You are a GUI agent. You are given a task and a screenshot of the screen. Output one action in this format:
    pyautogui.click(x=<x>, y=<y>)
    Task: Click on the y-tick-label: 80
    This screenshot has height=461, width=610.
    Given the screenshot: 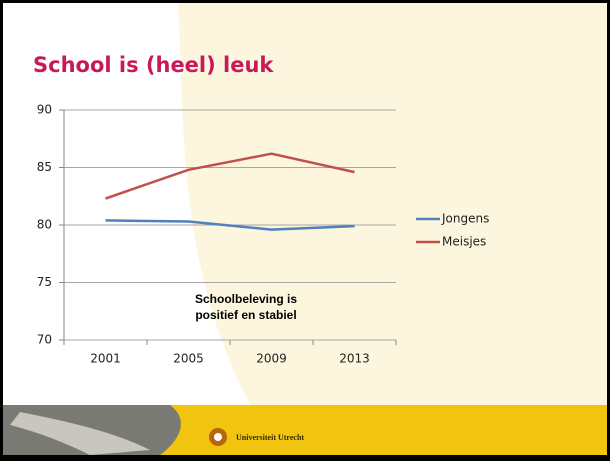 What is the action you would take?
    pyautogui.click(x=44, y=225)
    